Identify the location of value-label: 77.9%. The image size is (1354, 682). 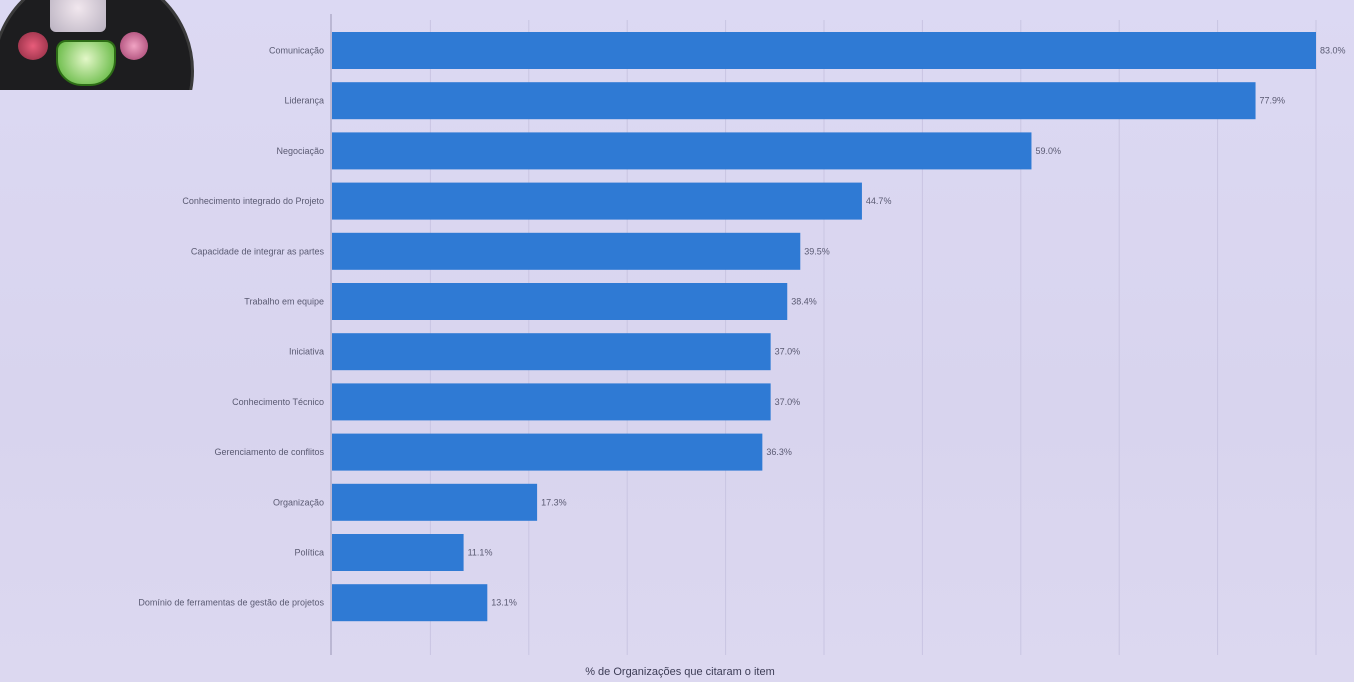
(1273, 101).